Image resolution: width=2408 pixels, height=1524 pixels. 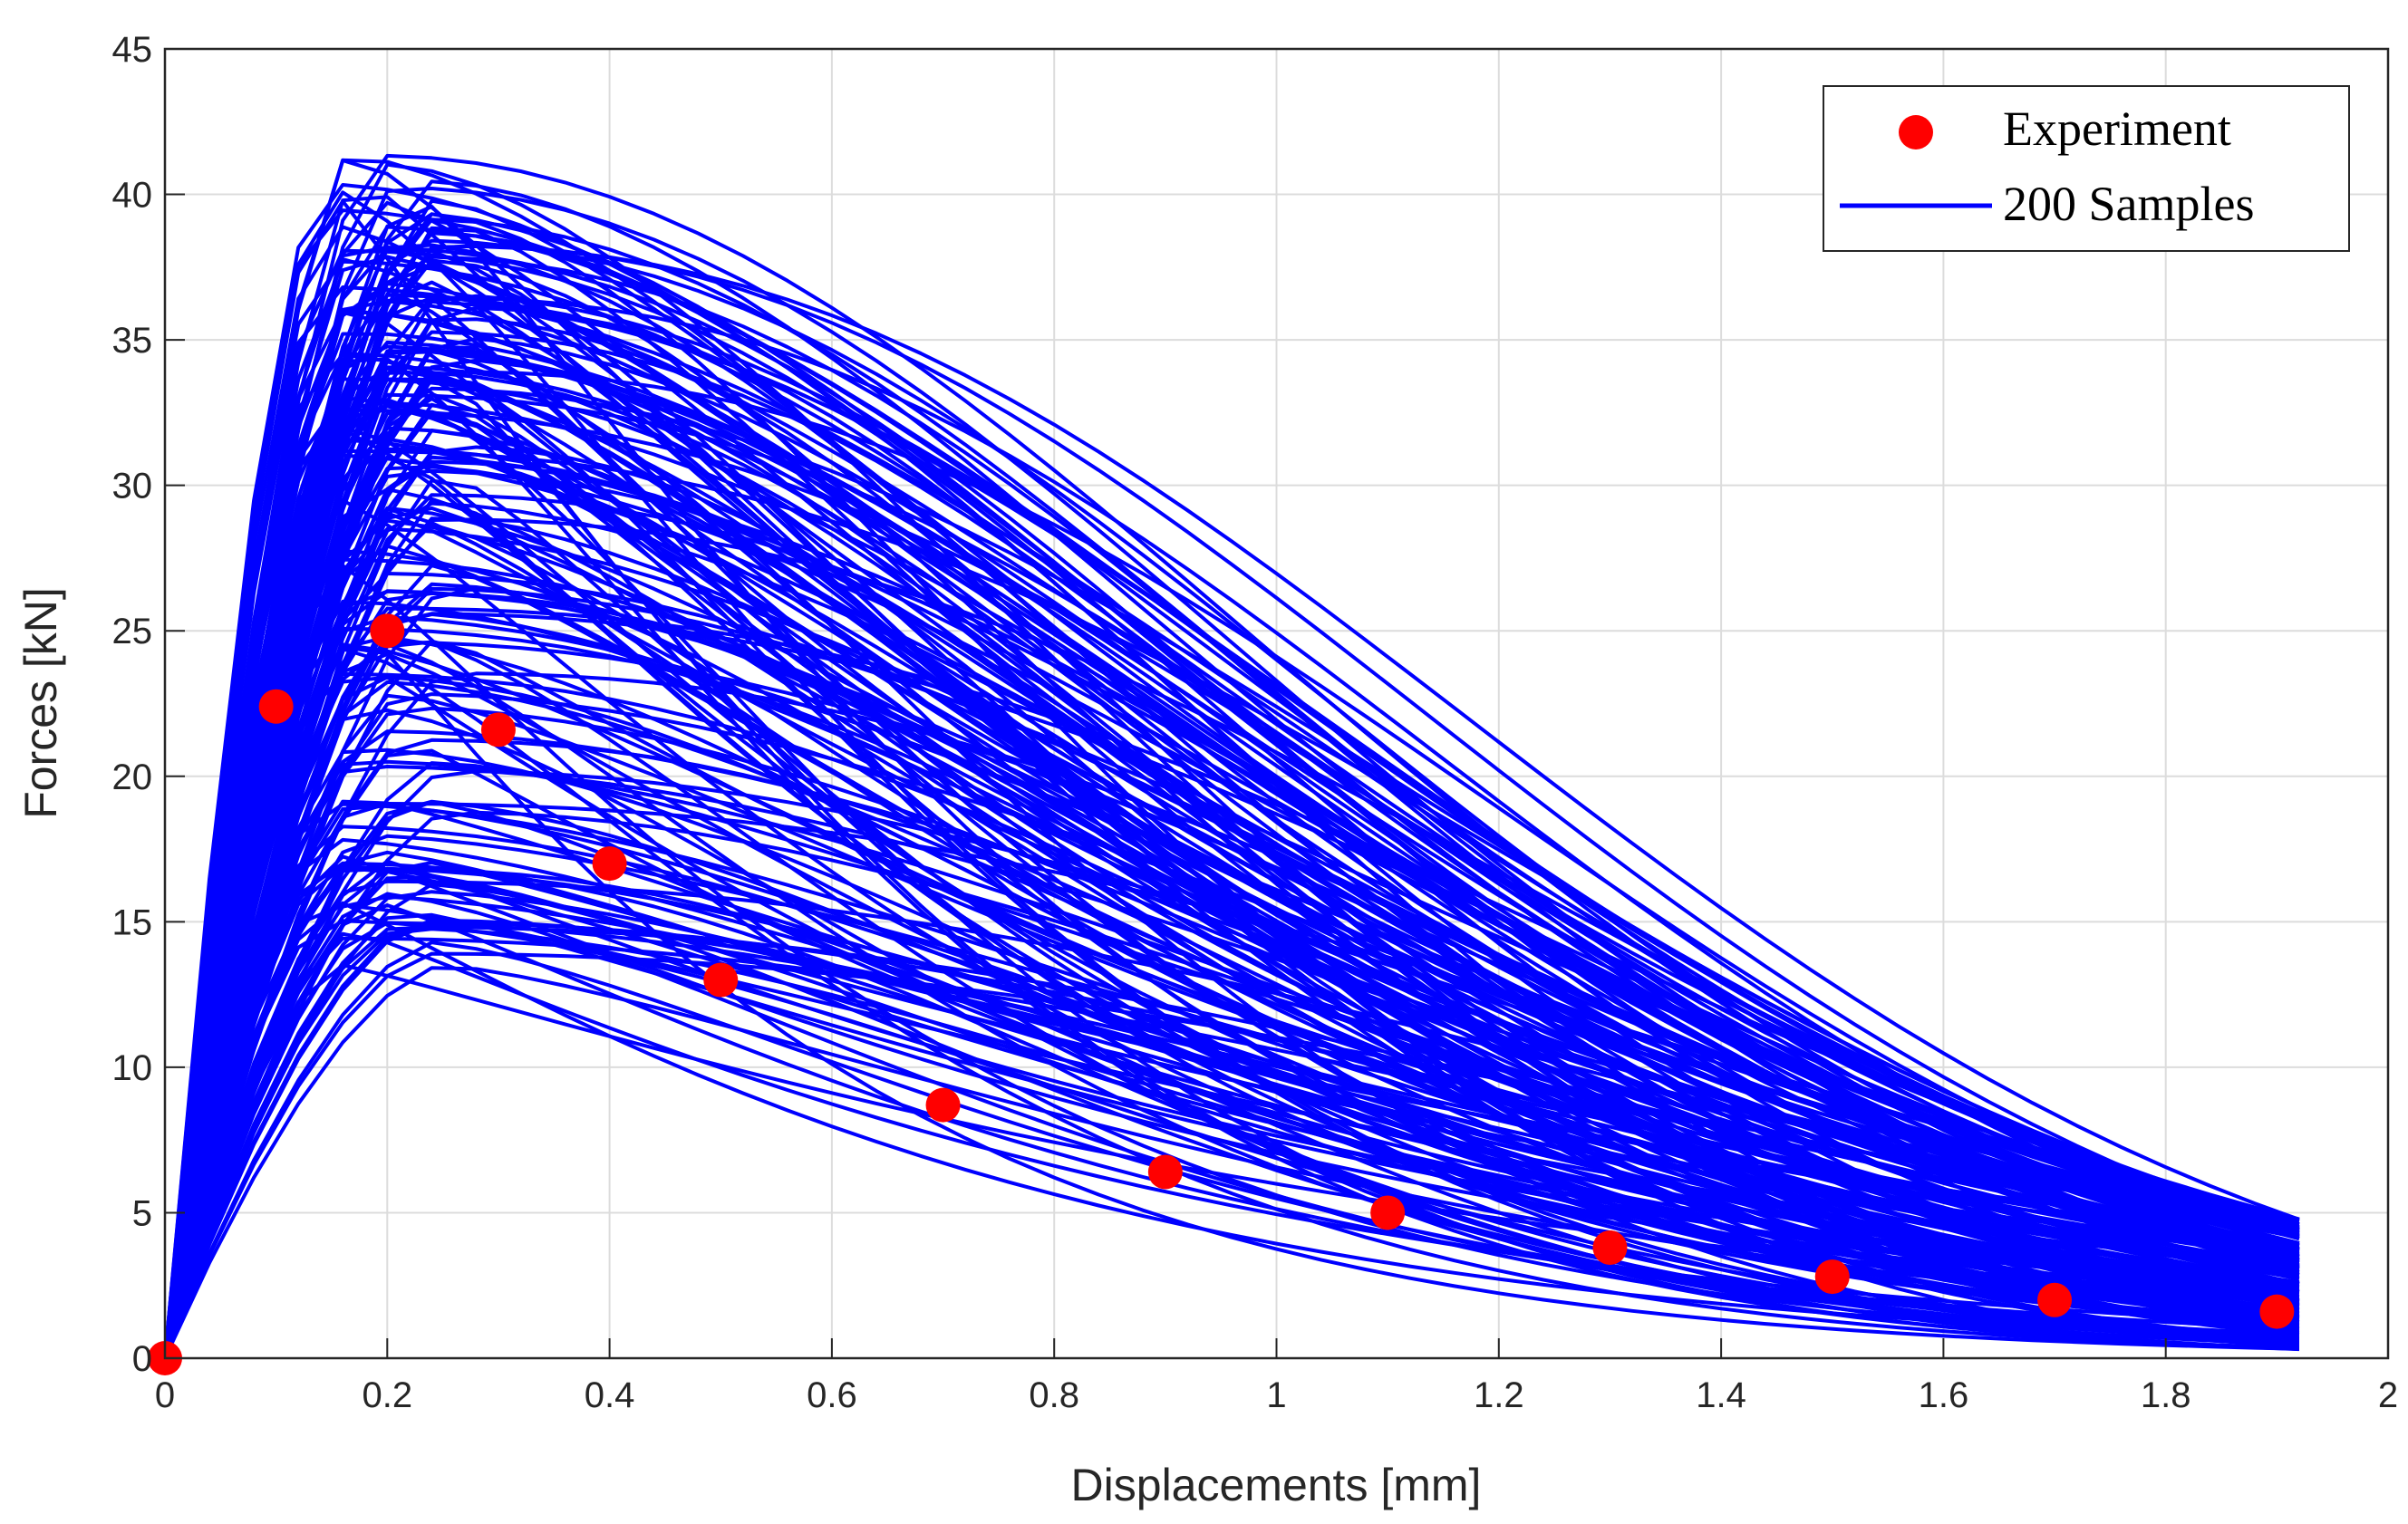 I want to click on y-tick-label: 25, so click(x=132, y=631).